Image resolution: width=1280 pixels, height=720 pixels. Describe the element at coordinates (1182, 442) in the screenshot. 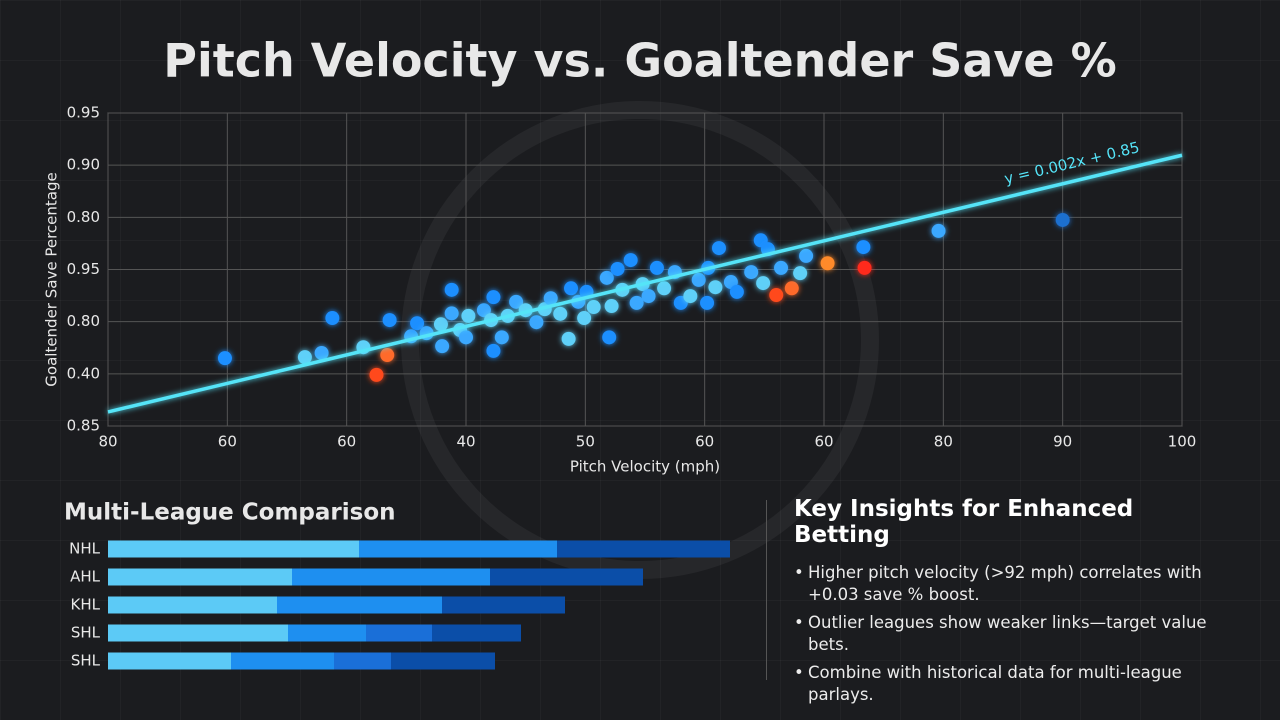

I see `x-tick-label: 100` at that location.